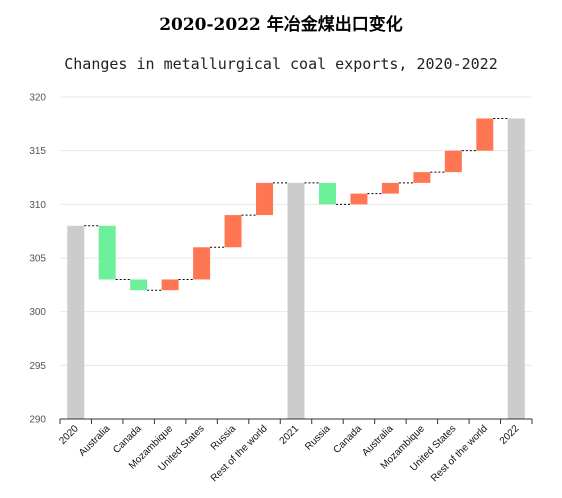 Image resolution: width=562 pixels, height=498 pixels. I want to click on chart-title: 2020-2022 年冶金煤出口变化, so click(281, 25).